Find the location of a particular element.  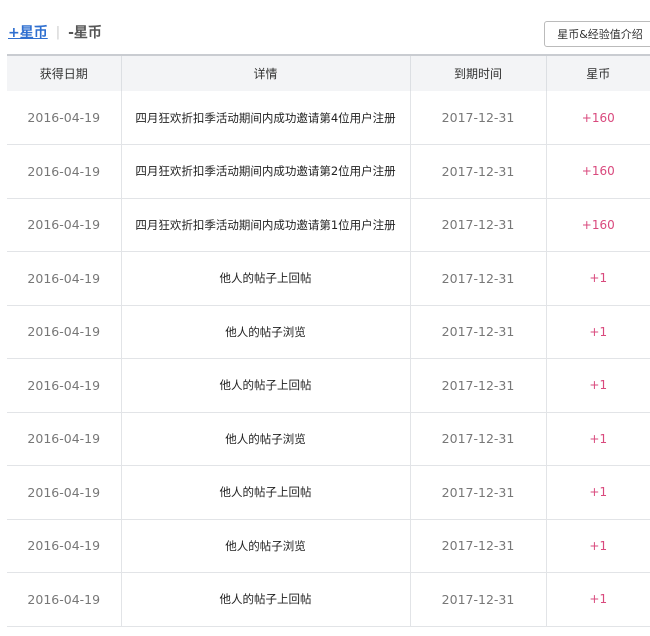

coin-tabs: +星币 | -星币 is located at coordinates (55, 32).